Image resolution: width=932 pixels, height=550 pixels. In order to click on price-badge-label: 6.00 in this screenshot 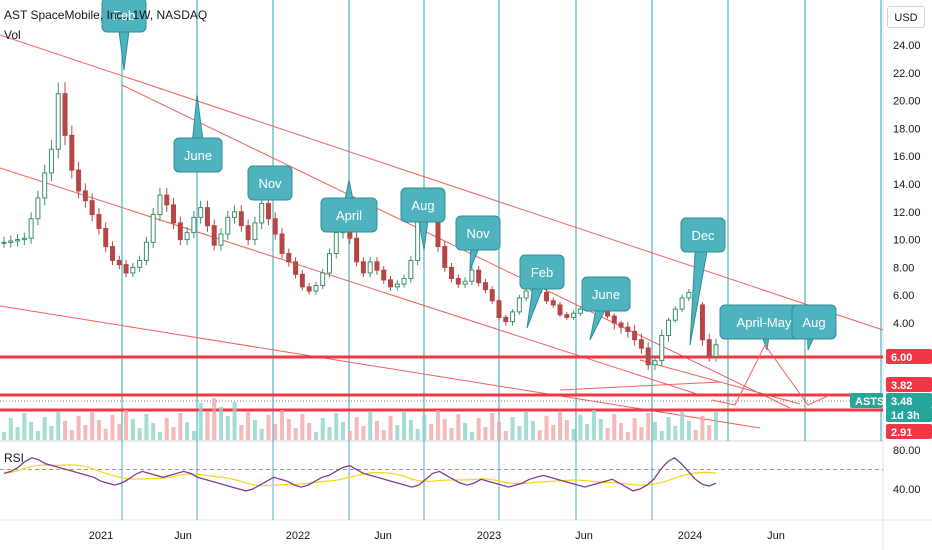, I will do `click(901, 358)`.